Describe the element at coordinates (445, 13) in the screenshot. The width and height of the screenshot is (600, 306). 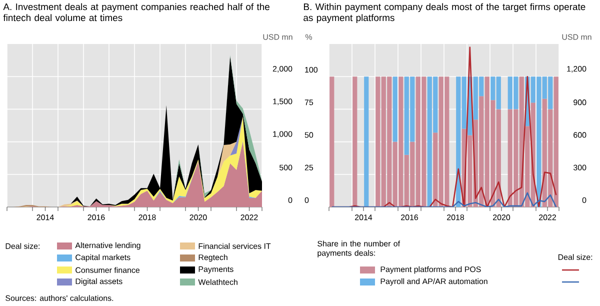
I see `chart-title: B. Within payment company deals most of the target firms operate as payment platforms` at that location.